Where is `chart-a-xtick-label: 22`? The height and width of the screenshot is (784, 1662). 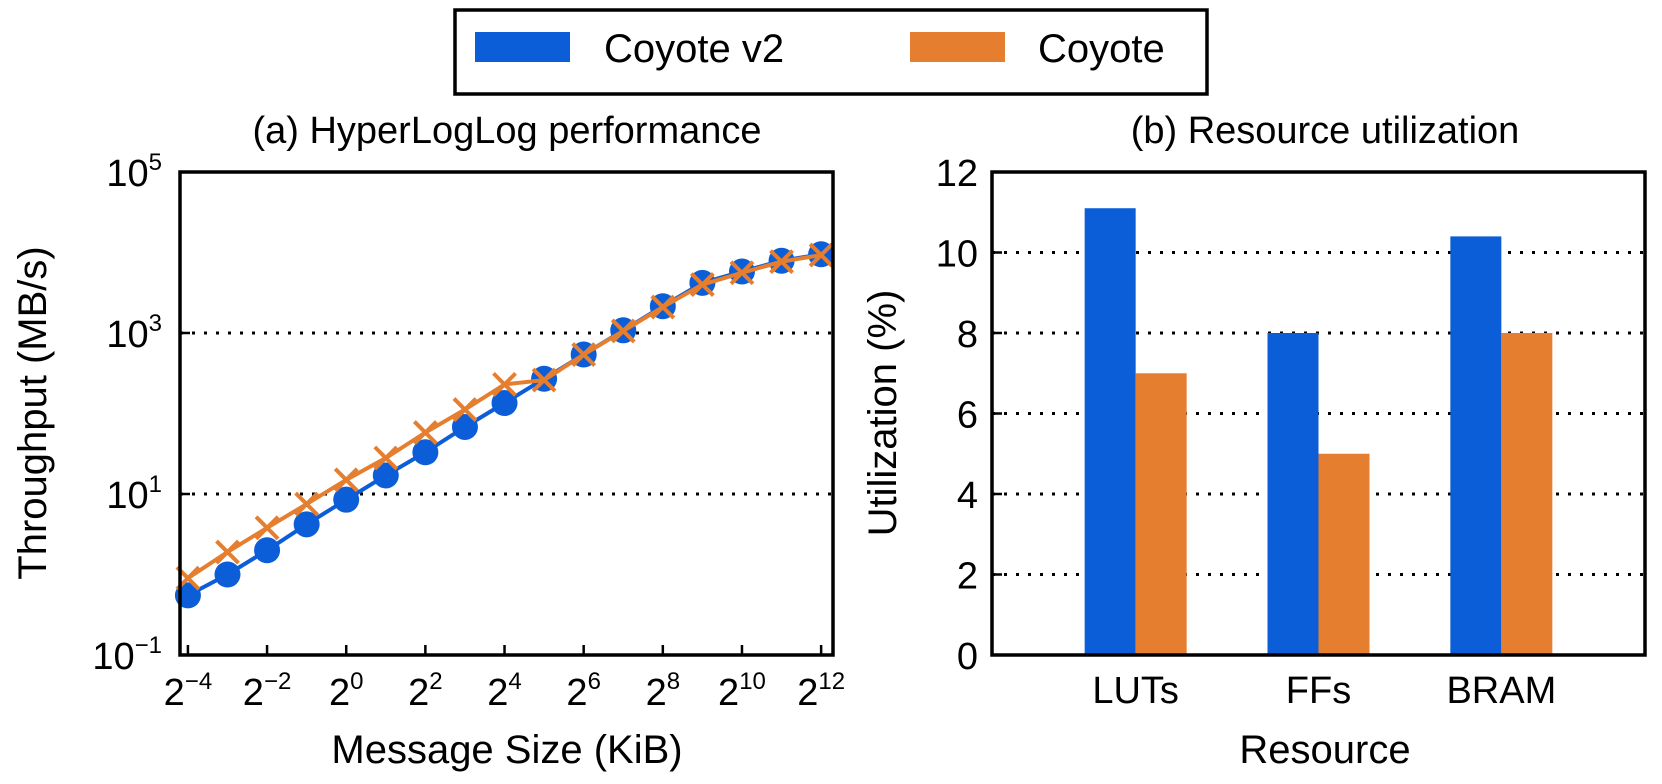 chart-a-xtick-label: 22 is located at coordinates (425, 691).